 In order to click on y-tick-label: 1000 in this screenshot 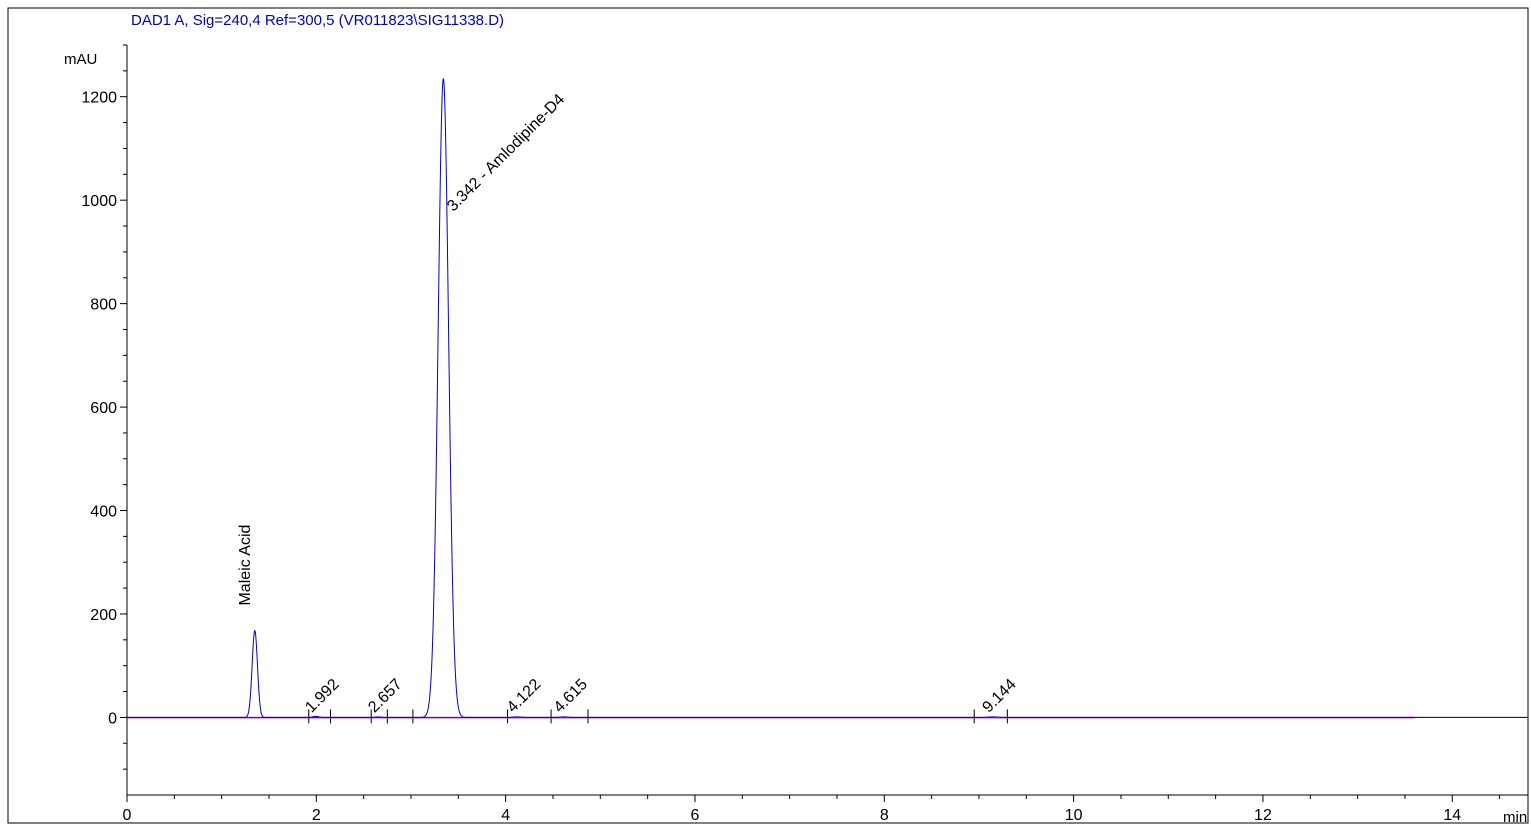, I will do `click(99, 201)`.